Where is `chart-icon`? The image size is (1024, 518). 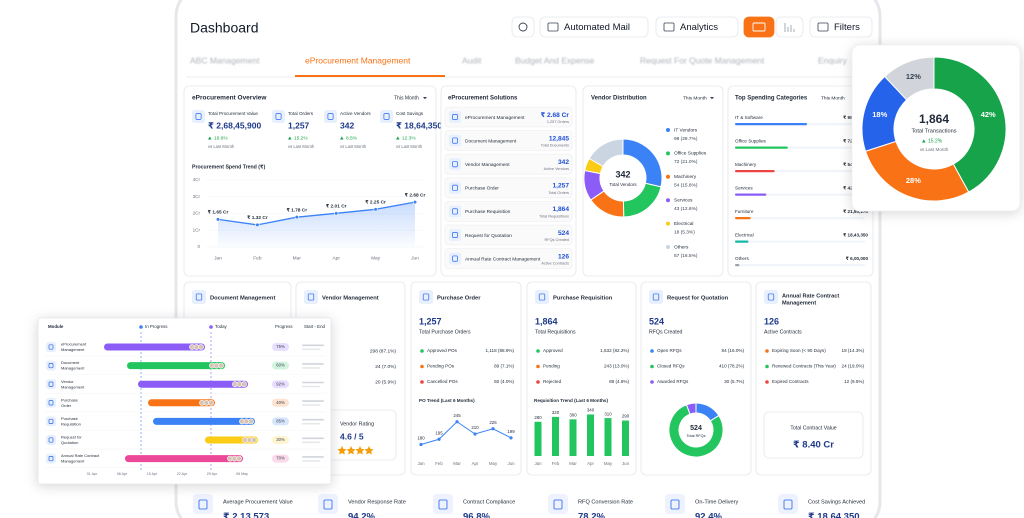
chart-icon is located at coordinates (789, 27).